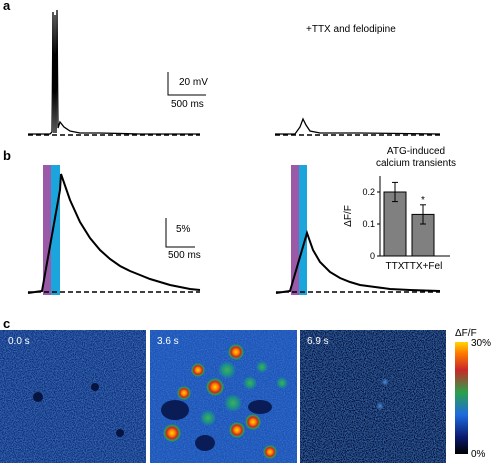 This screenshot has width=500, height=463. Describe the element at coordinates (295, 230) in the screenshot. I see `panel-b-right-stim-purple` at that location.